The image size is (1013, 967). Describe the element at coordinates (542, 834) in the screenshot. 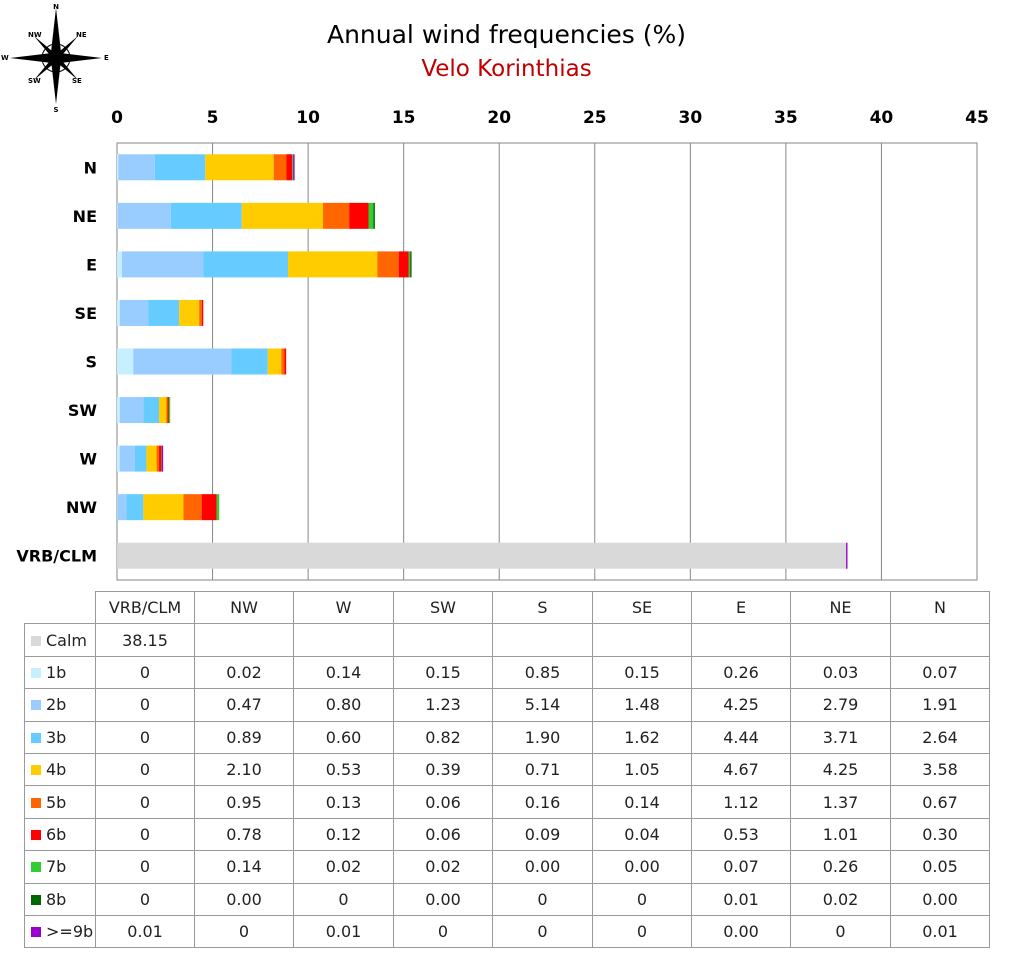

I see `table-cell: 0.09` at that location.